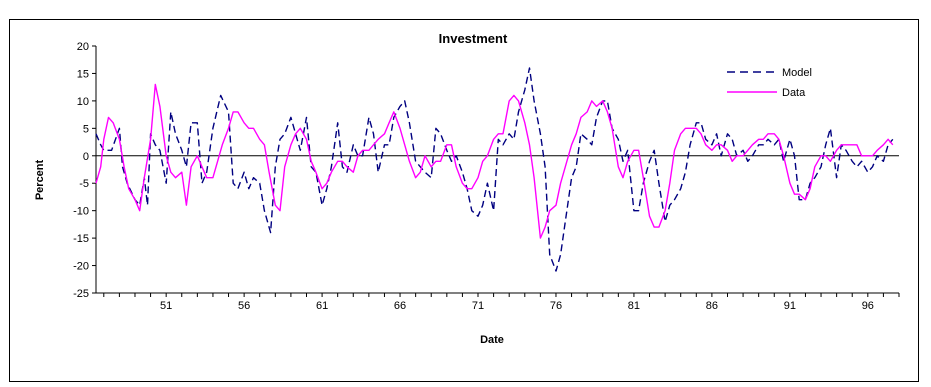 The height and width of the screenshot is (387, 931). Describe the element at coordinates (86, 157) in the screenshot. I see `y-tick-label: 0` at that location.